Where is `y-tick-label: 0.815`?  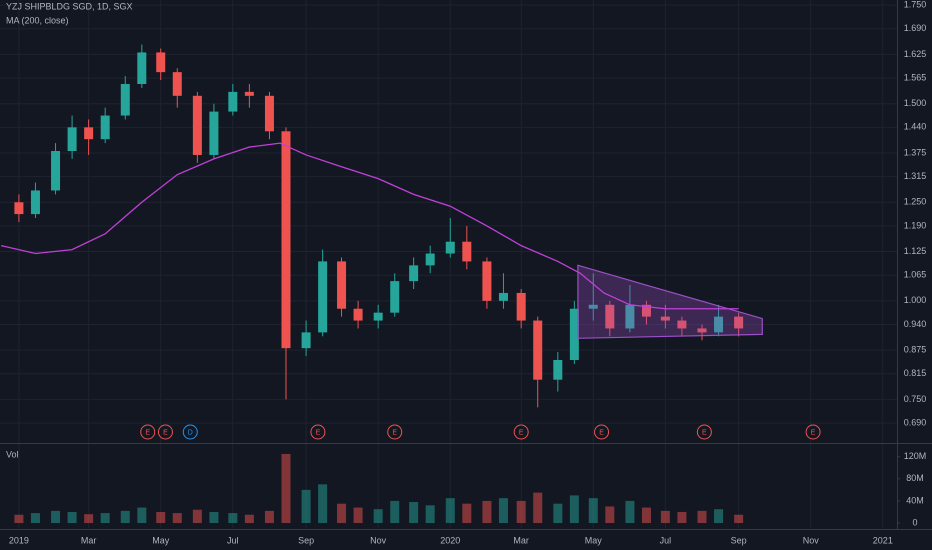 y-tick-label: 0.815 is located at coordinates (915, 373).